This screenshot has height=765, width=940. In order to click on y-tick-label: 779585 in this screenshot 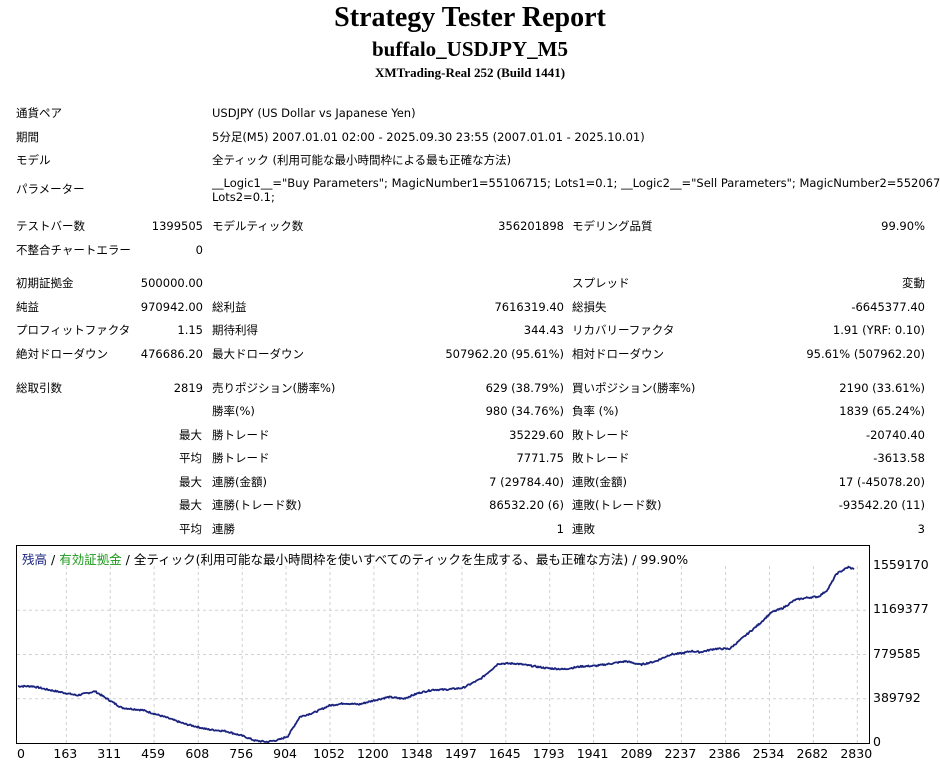, I will do `click(897, 653)`.